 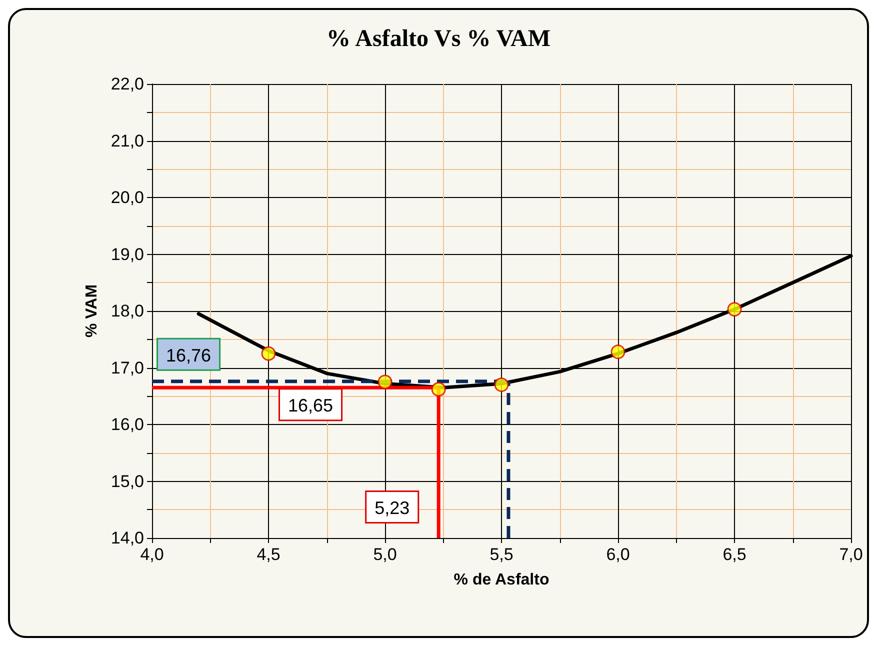 I want to click on x-axis-title: % de Asfalto, so click(x=502, y=580).